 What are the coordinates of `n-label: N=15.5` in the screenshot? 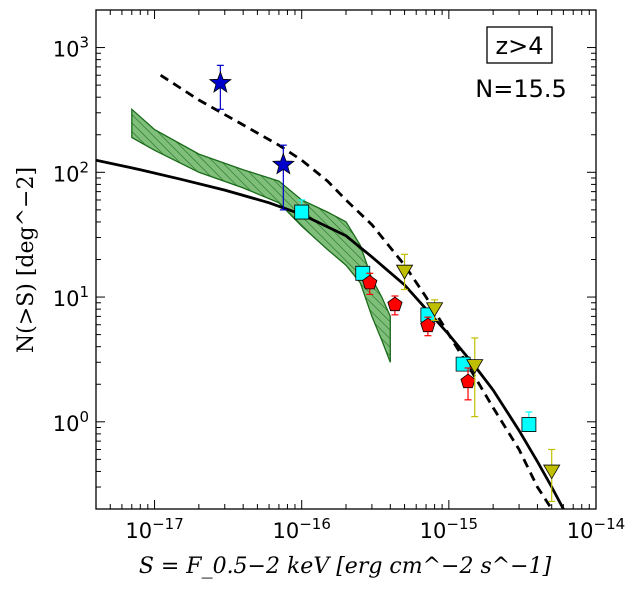 It's located at (521, 89).